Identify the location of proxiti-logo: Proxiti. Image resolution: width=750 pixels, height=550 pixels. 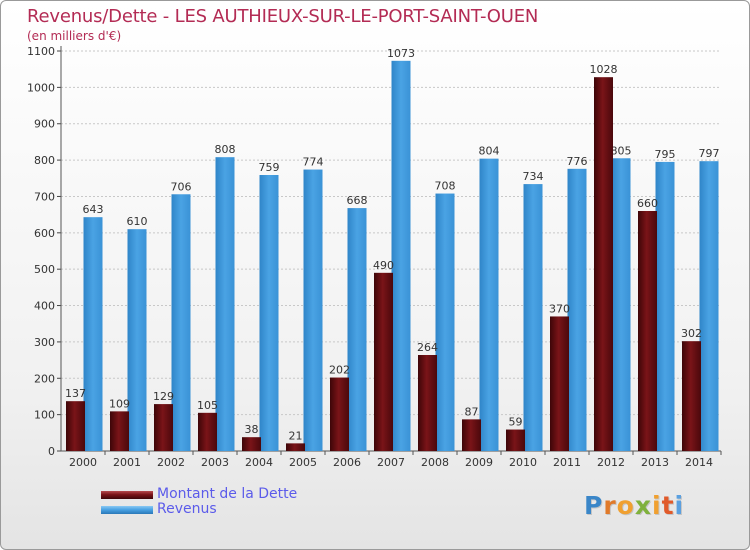
(634, 505).